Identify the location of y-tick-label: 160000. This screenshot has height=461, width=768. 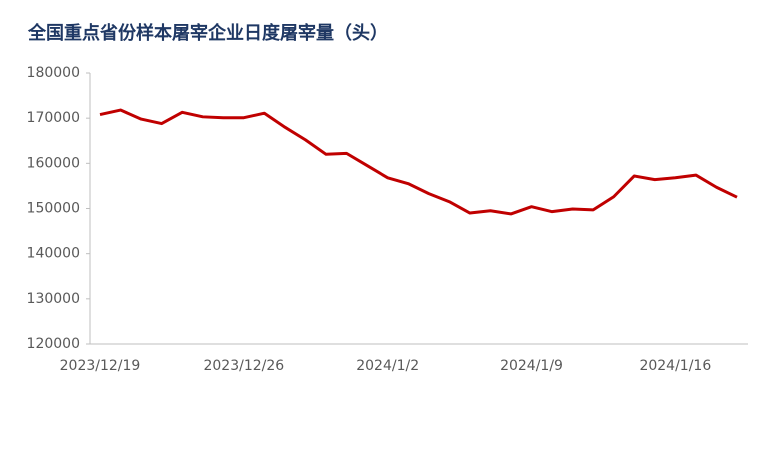
(53, 163).